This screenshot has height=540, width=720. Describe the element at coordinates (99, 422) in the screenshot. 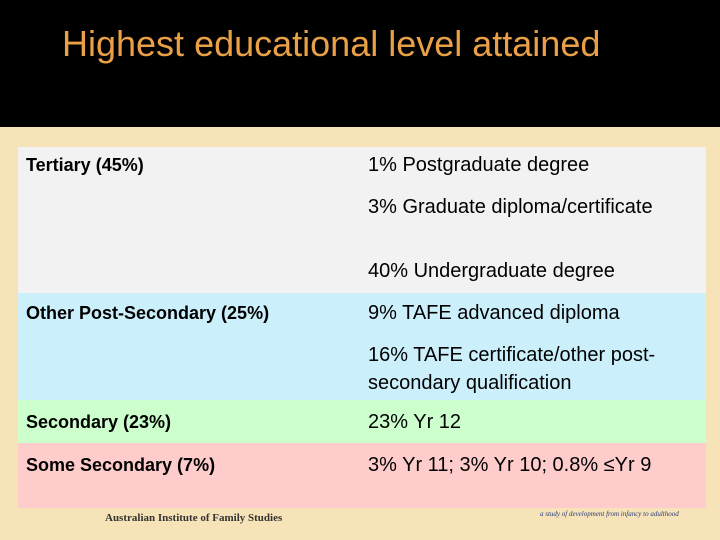

I see `row-label: Secondary (23%)` at that location.